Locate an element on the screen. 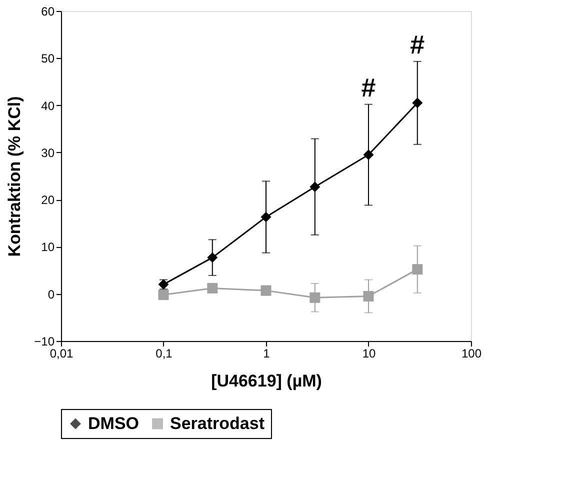  x-tick-label: 1 is located at coordinates (266, 353).